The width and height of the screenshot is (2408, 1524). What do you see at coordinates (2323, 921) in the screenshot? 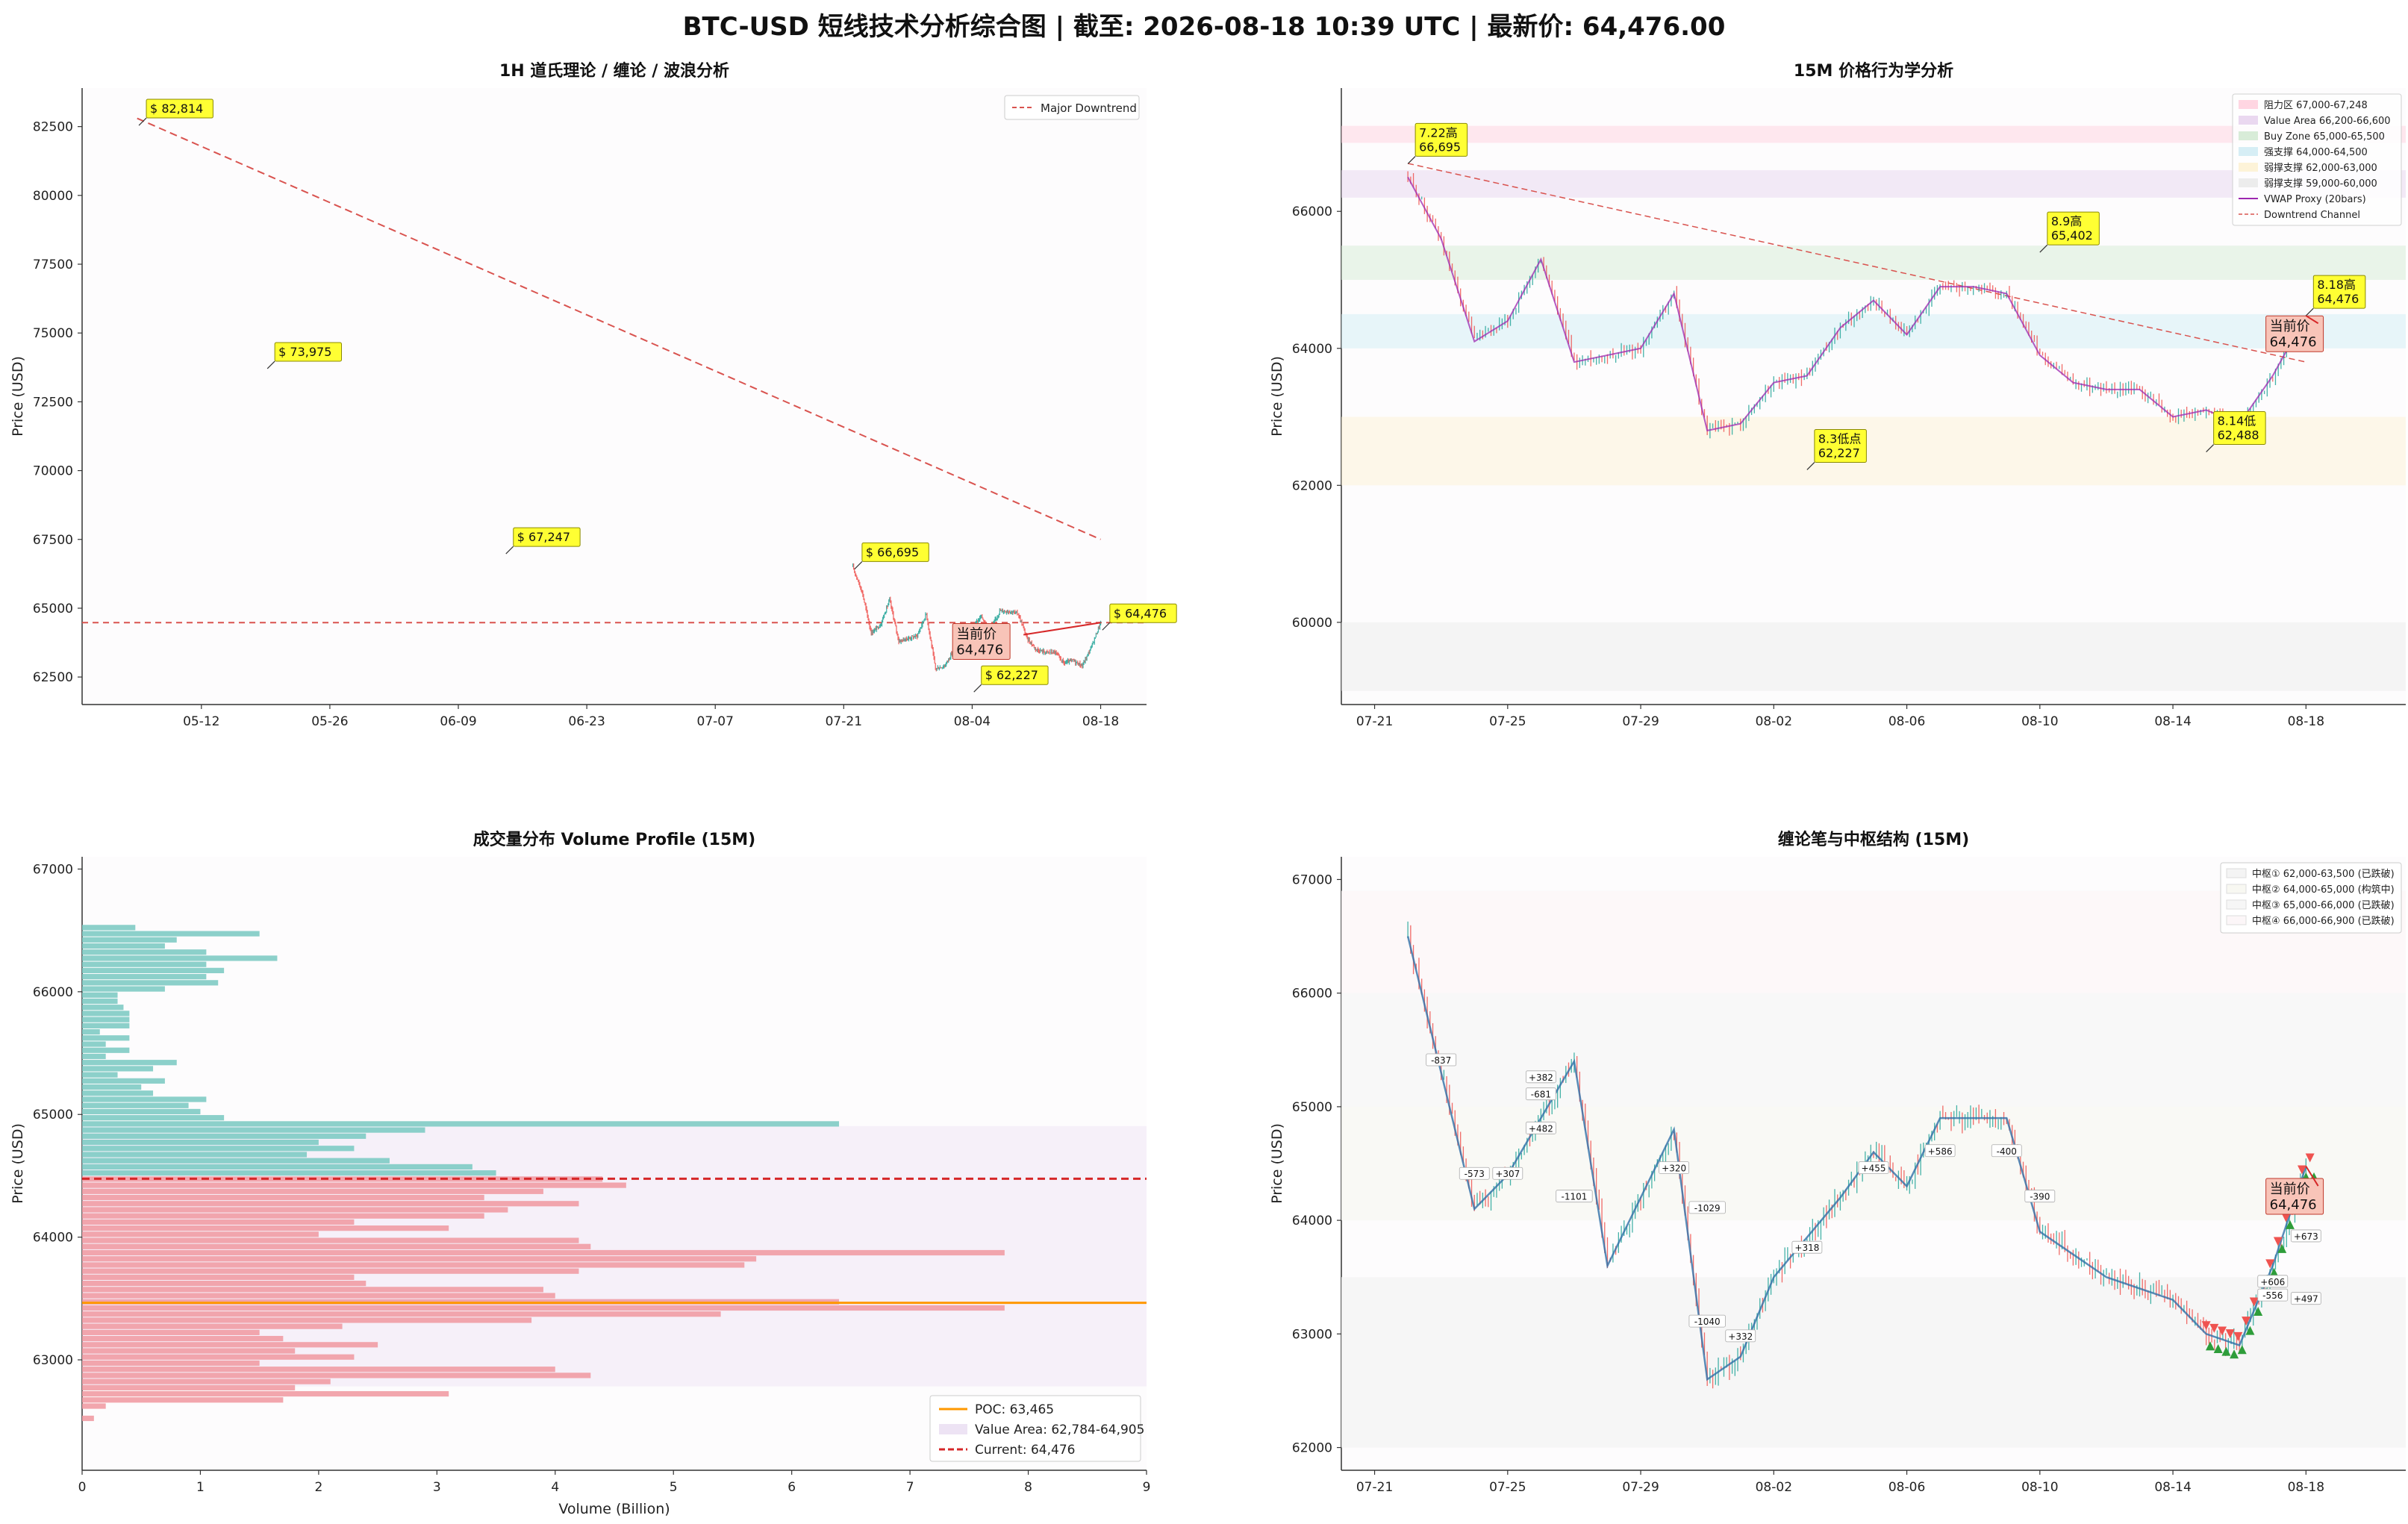
I see `legend-label: 中枢④ 66,000-66,900 (已跌破)` at bounding box center [2323, 921].